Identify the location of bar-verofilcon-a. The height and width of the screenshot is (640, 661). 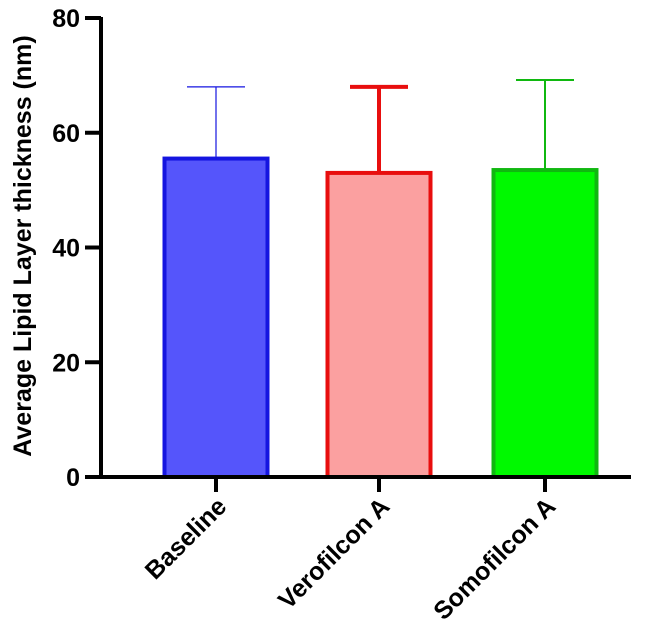
(379, 324).